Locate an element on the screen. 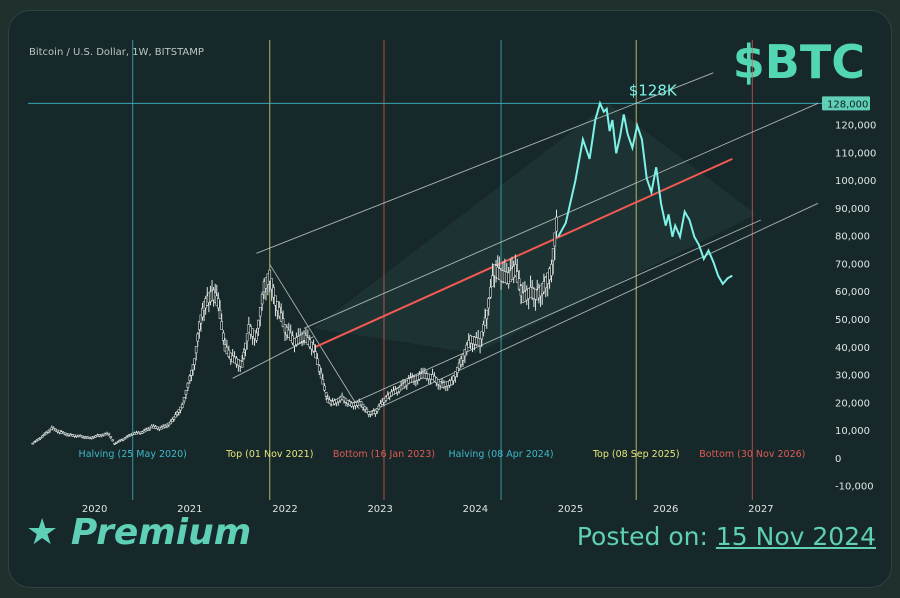 Image resolution: width=900 pixels, height=598 pixels. event-label-3: Halving (08 Apr 2024) is located at coordinates (501, 454).